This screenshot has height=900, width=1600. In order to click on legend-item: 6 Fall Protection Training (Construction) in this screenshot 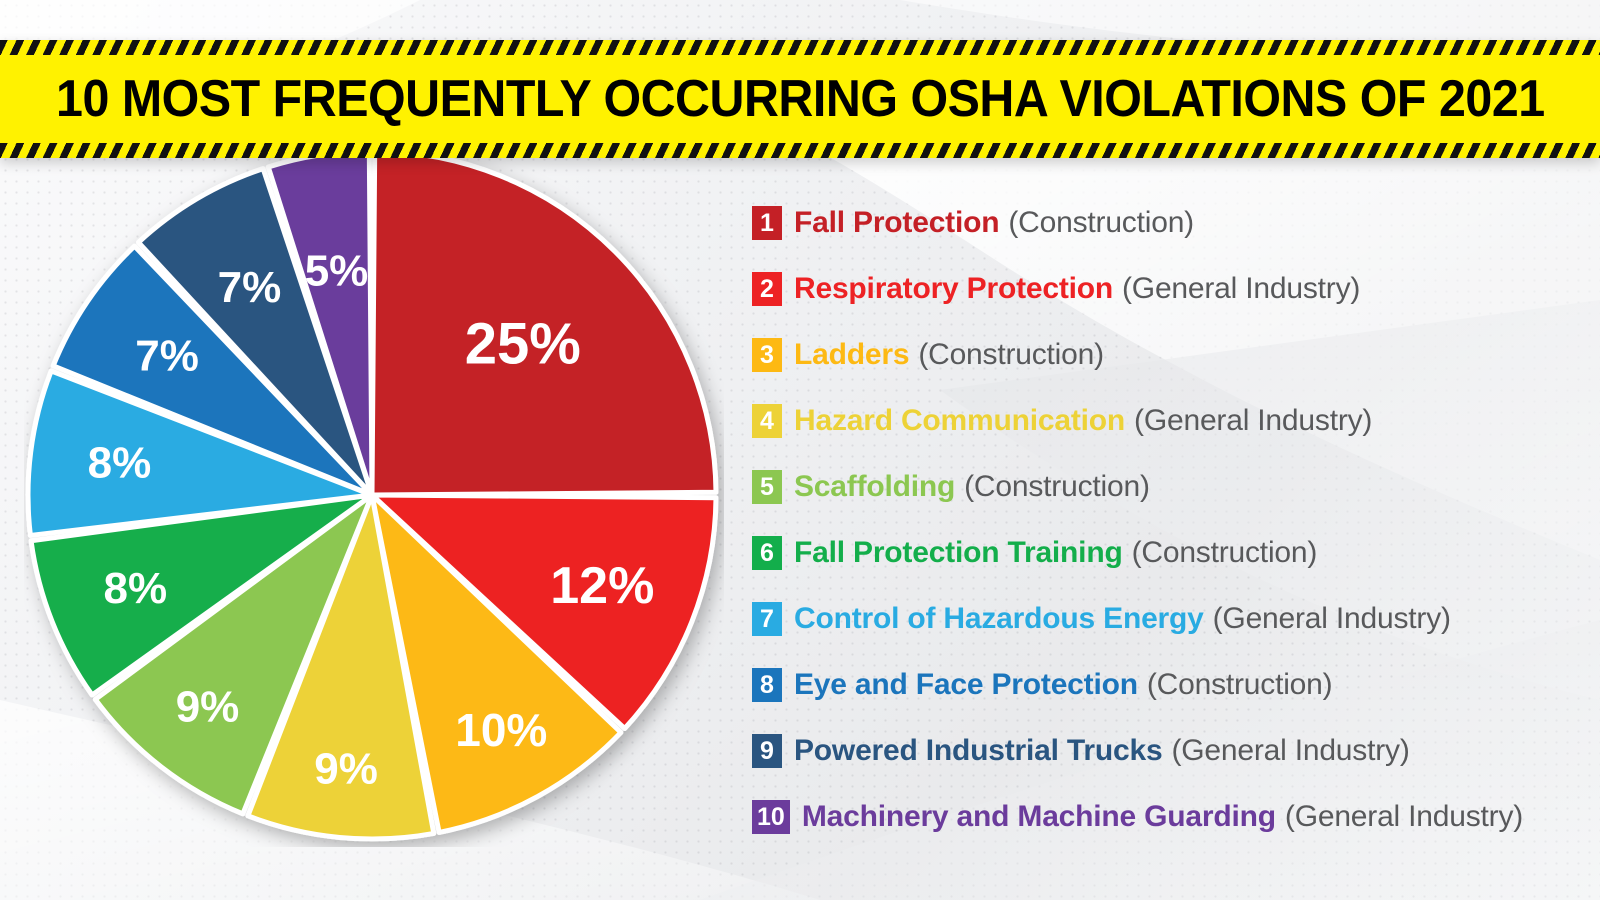, I will do `click(1167, 553)`.